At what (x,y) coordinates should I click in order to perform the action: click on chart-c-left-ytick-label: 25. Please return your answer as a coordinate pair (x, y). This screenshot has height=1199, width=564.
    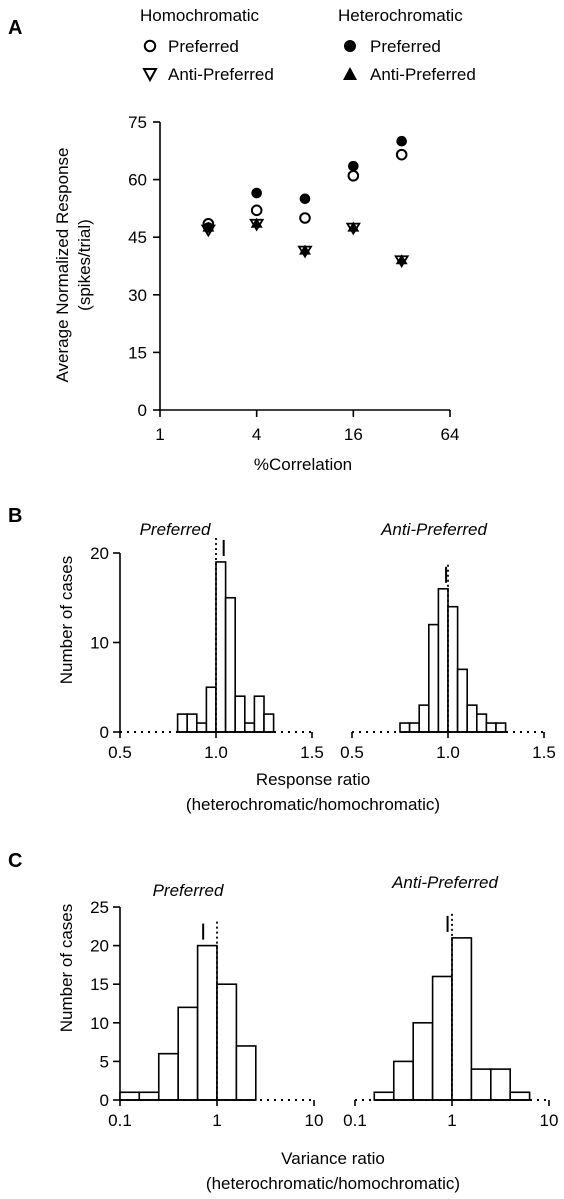
    Looking at the image, I should click on (99, 907).